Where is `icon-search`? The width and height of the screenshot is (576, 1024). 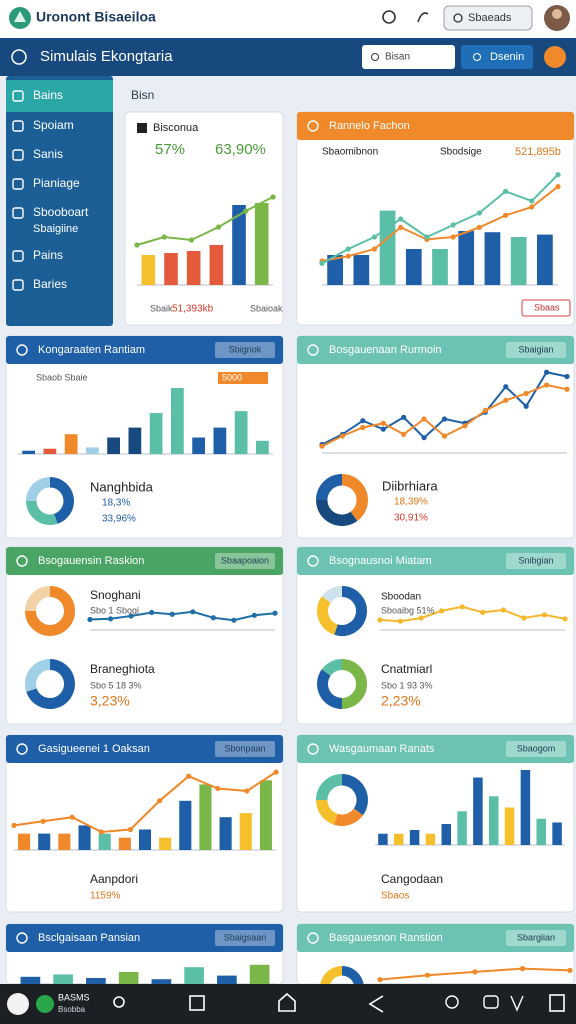 icon-search is located at coordinates (389, 17).